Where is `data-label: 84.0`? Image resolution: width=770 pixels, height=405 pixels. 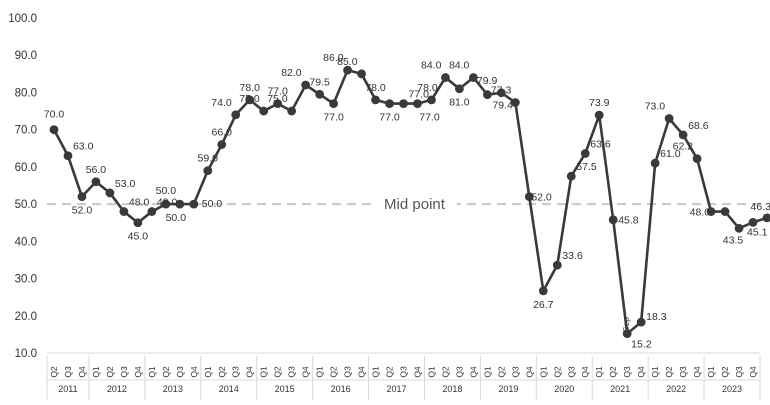
data-label: 84.0 is located at coordinates (431, 66).